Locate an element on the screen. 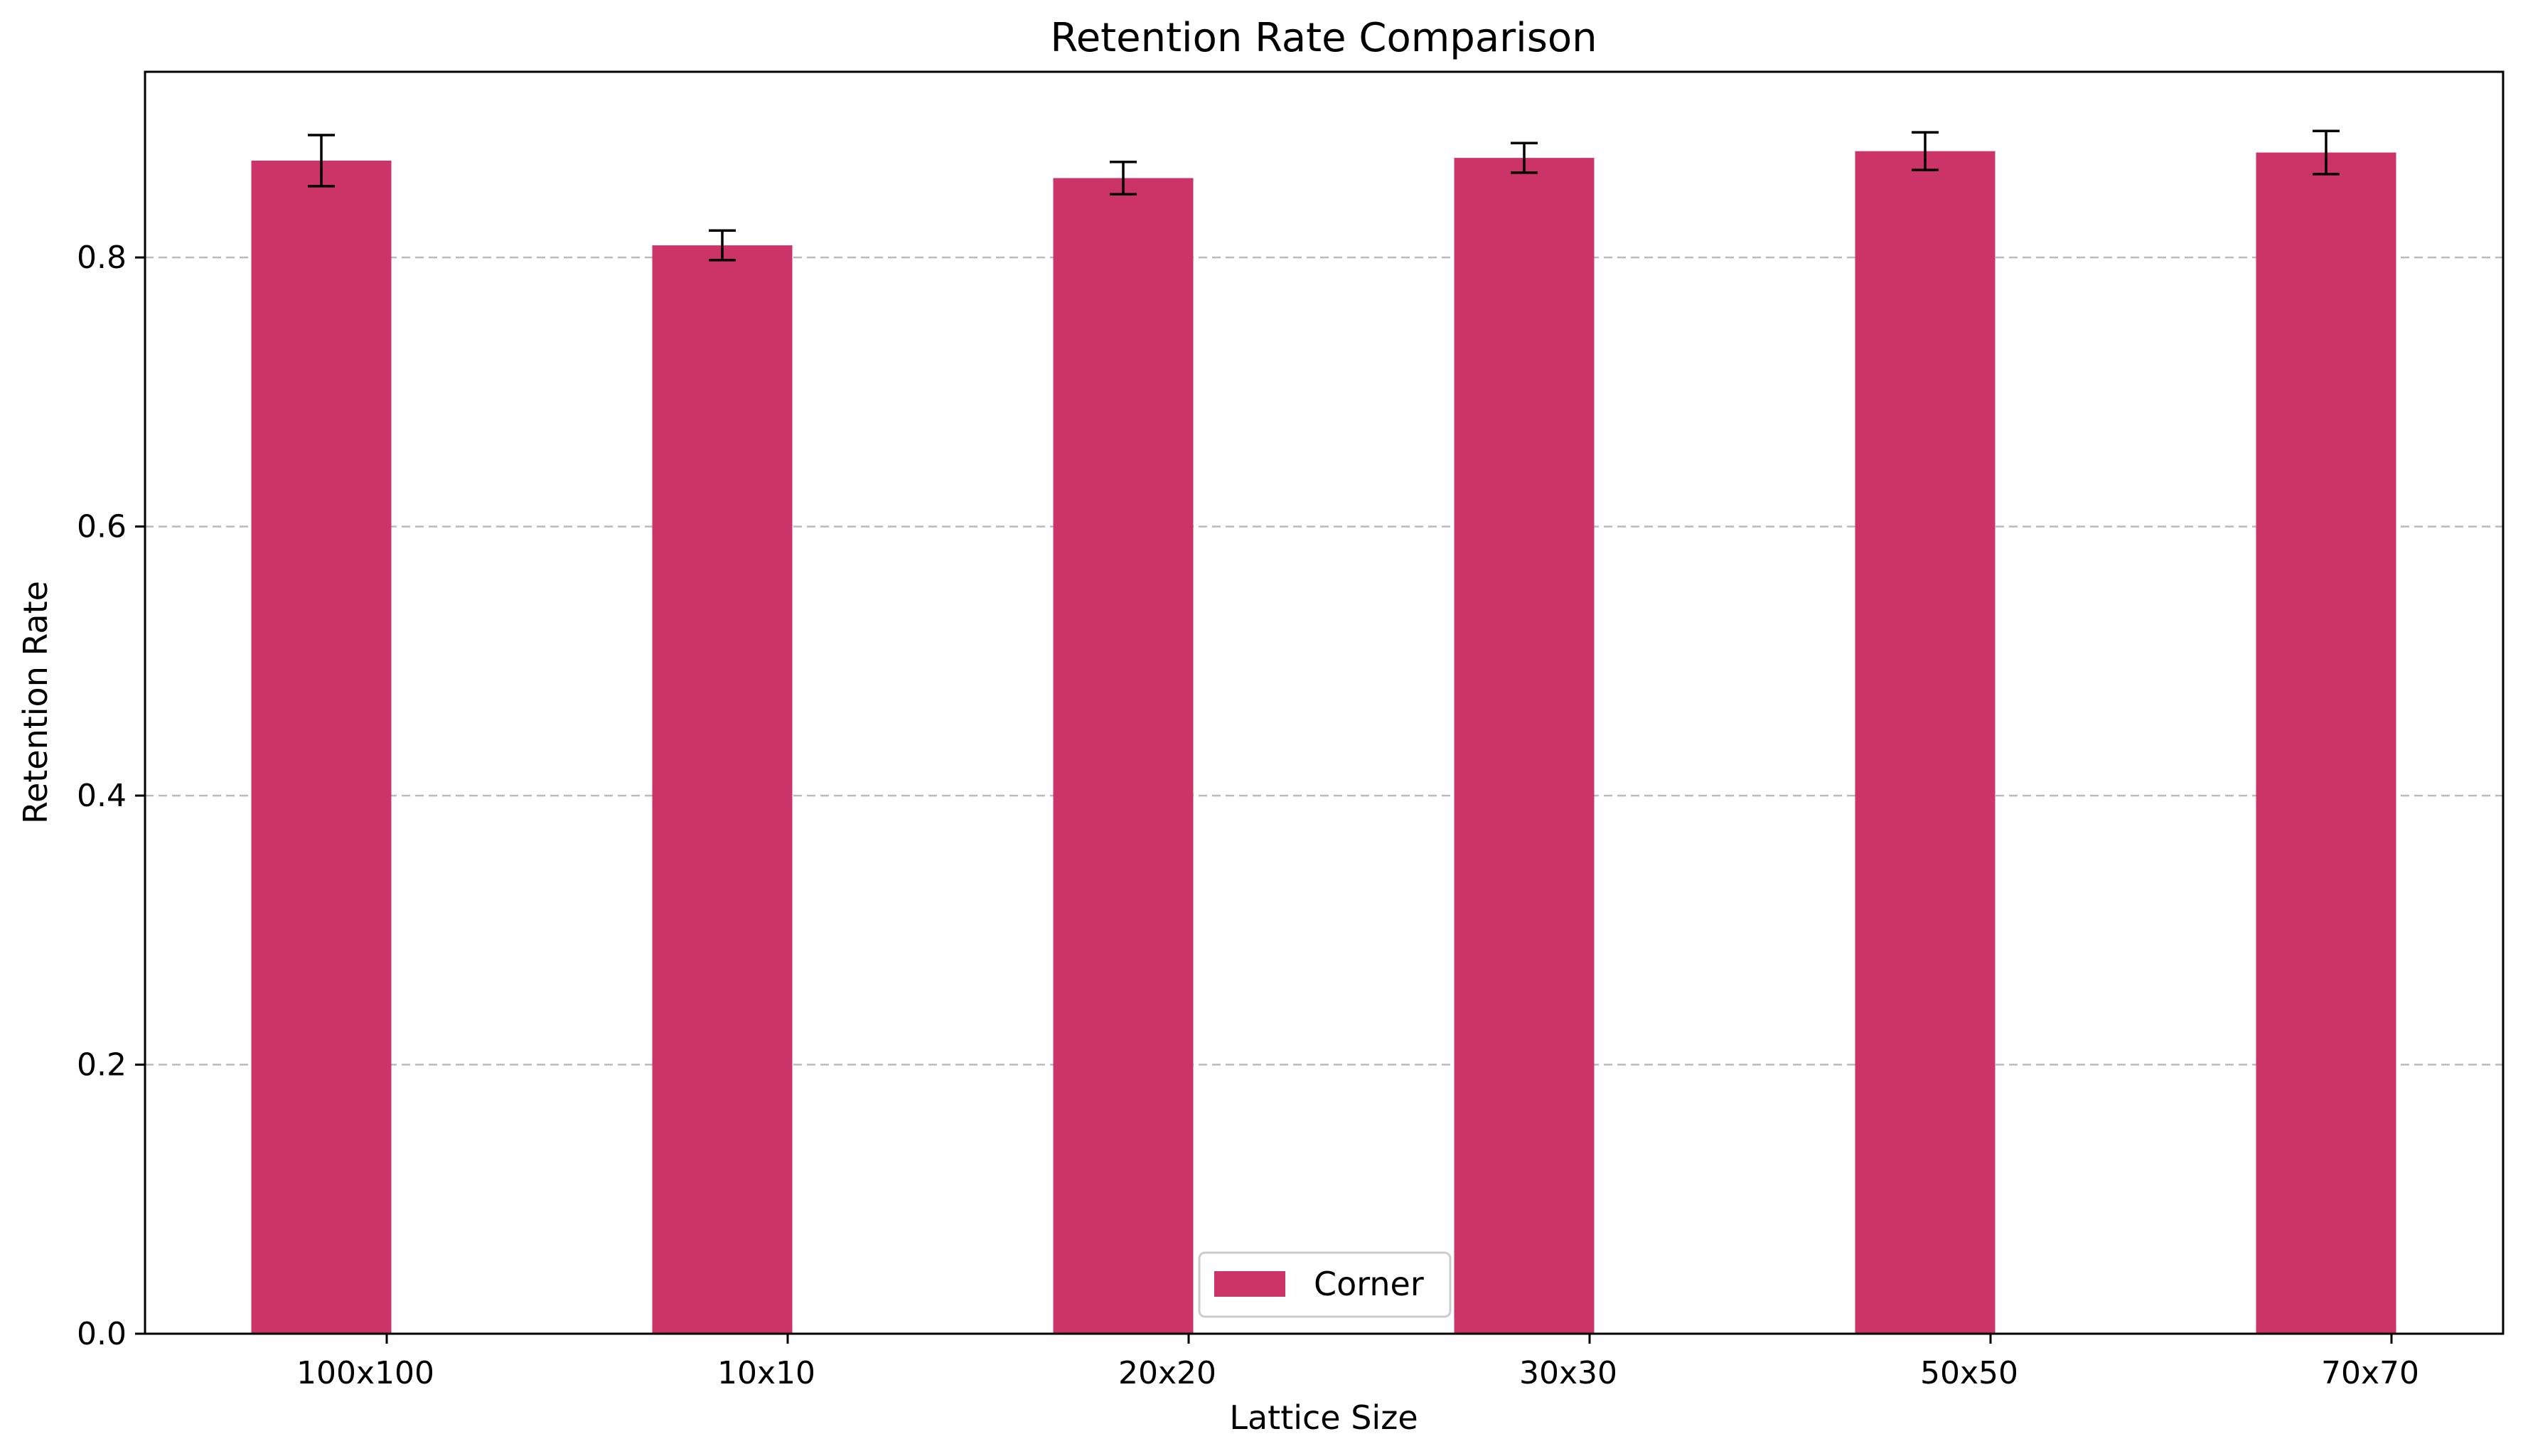 This screenshot has height=1456, width=2523. bar-50x50 is located at coordinates (1925, 743).